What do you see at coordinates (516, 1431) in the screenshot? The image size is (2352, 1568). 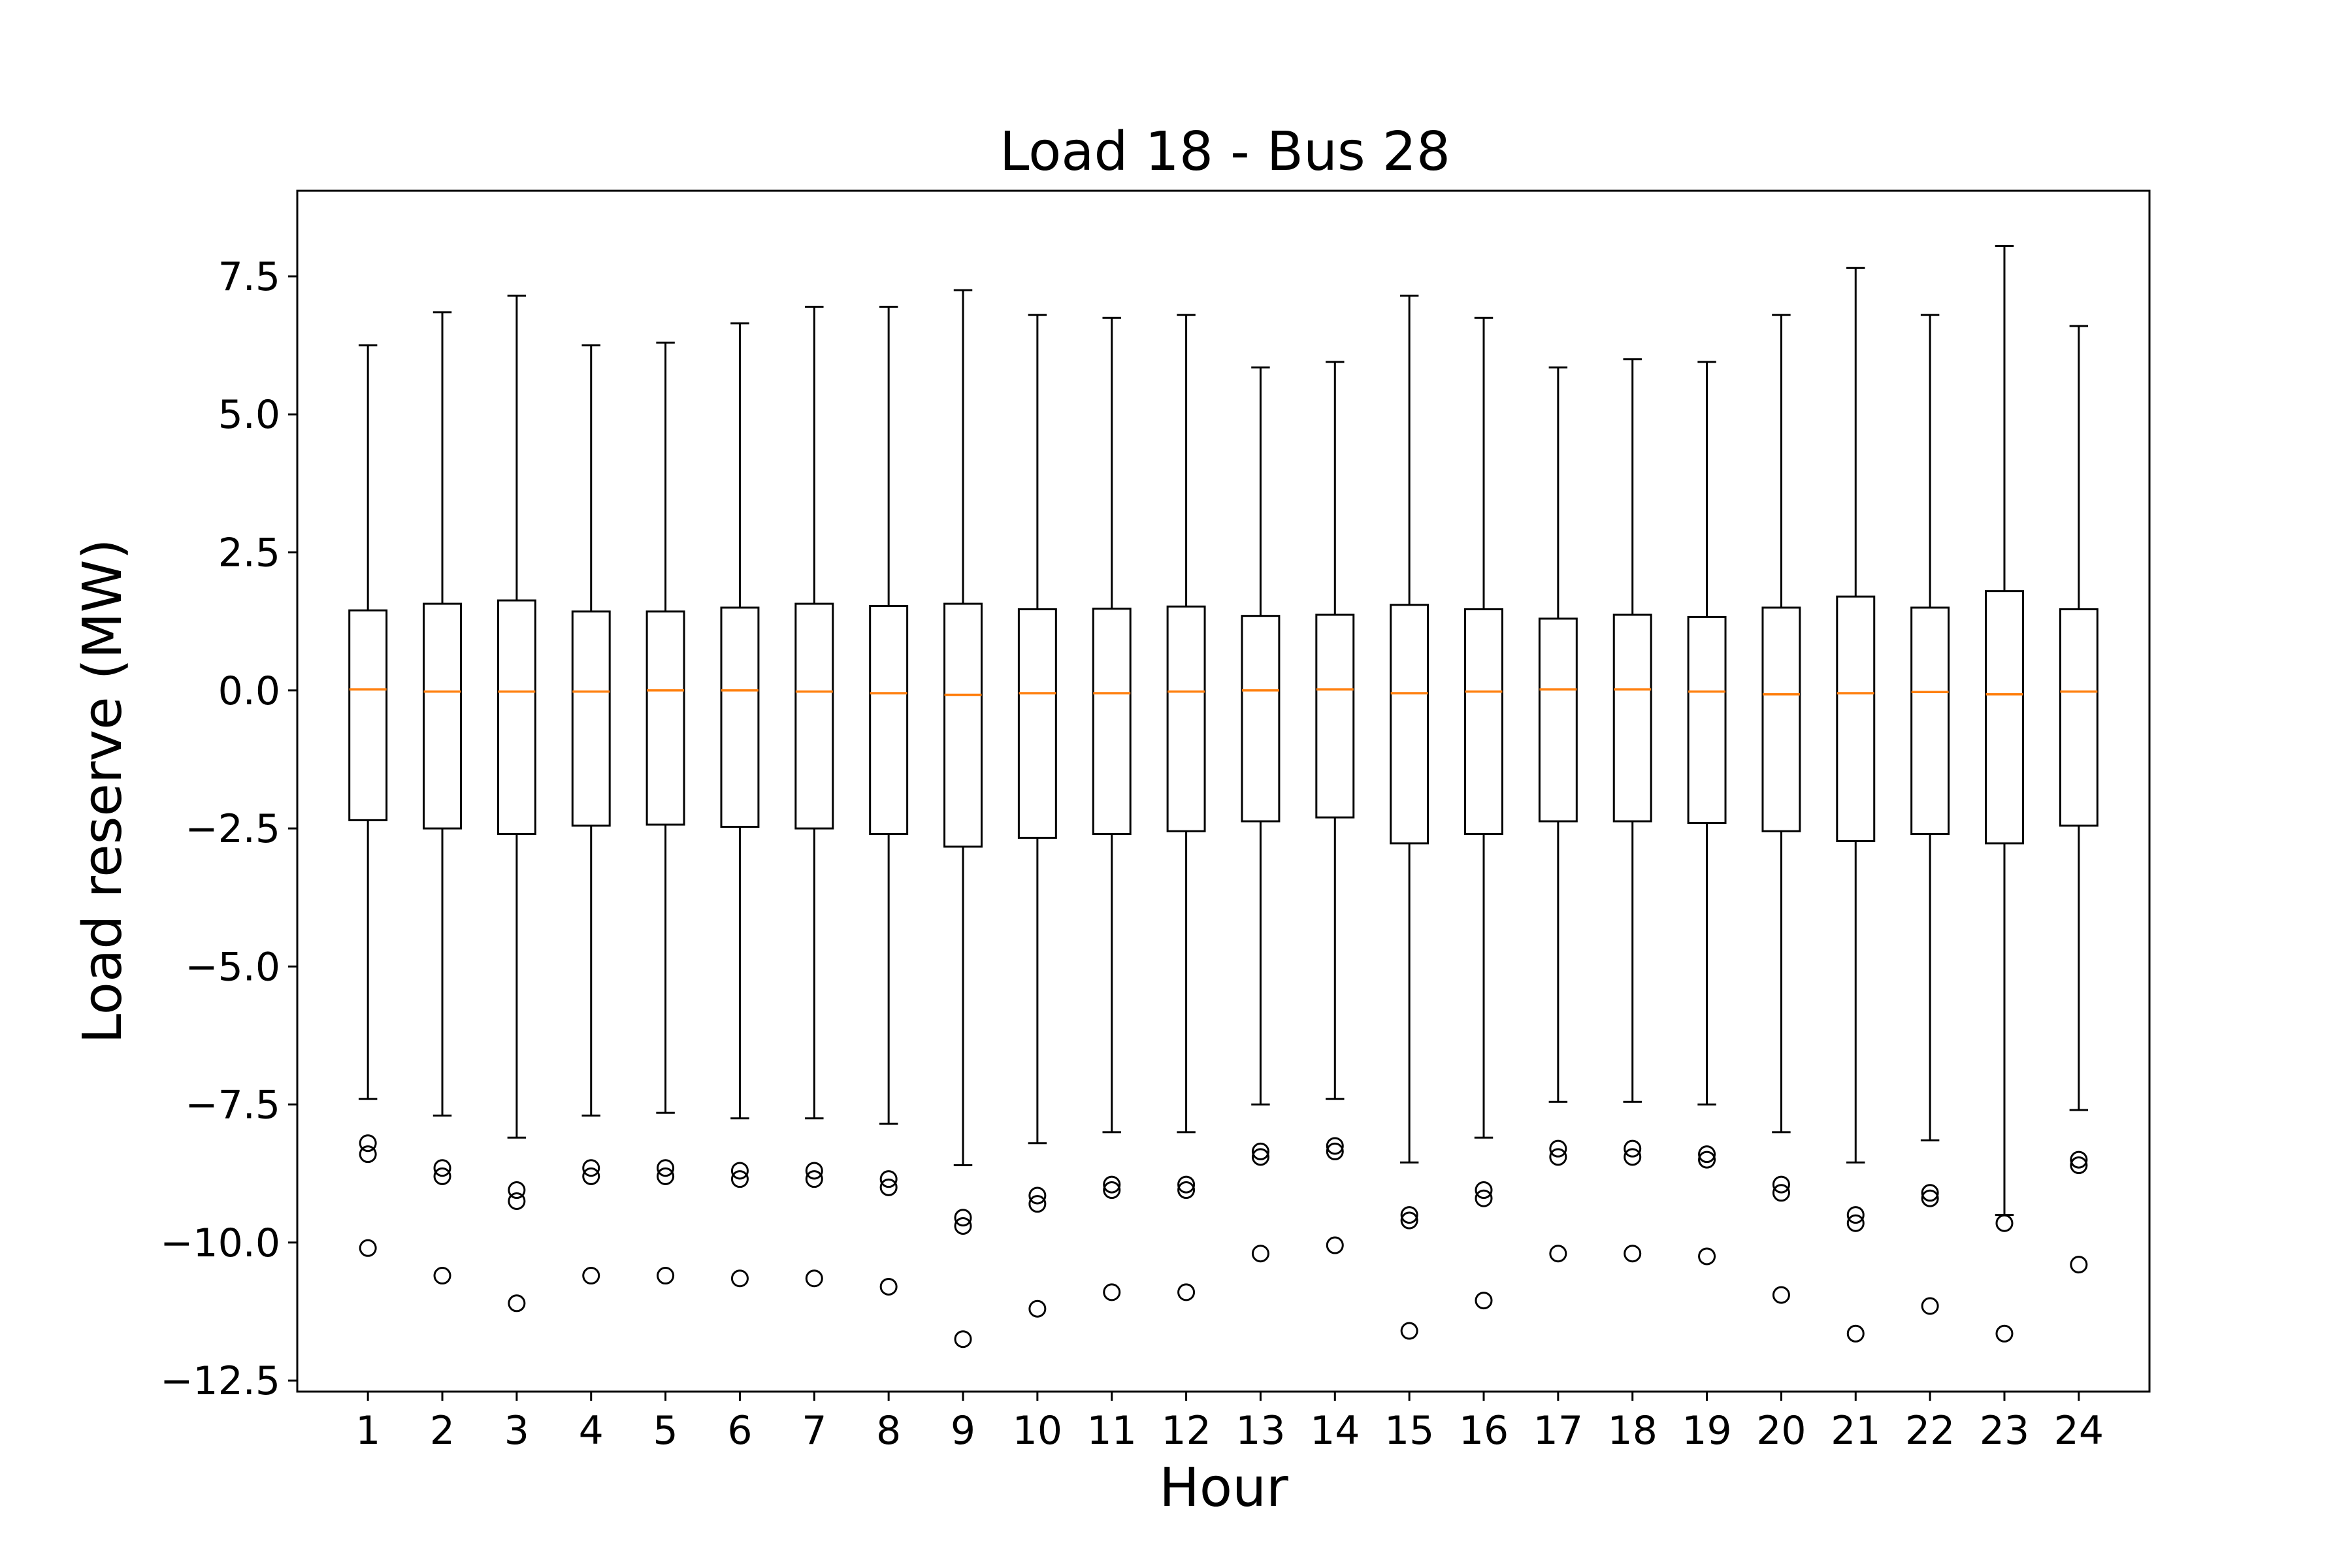 I see `x-tick-label: 3` at bounding box center [516, 1431].